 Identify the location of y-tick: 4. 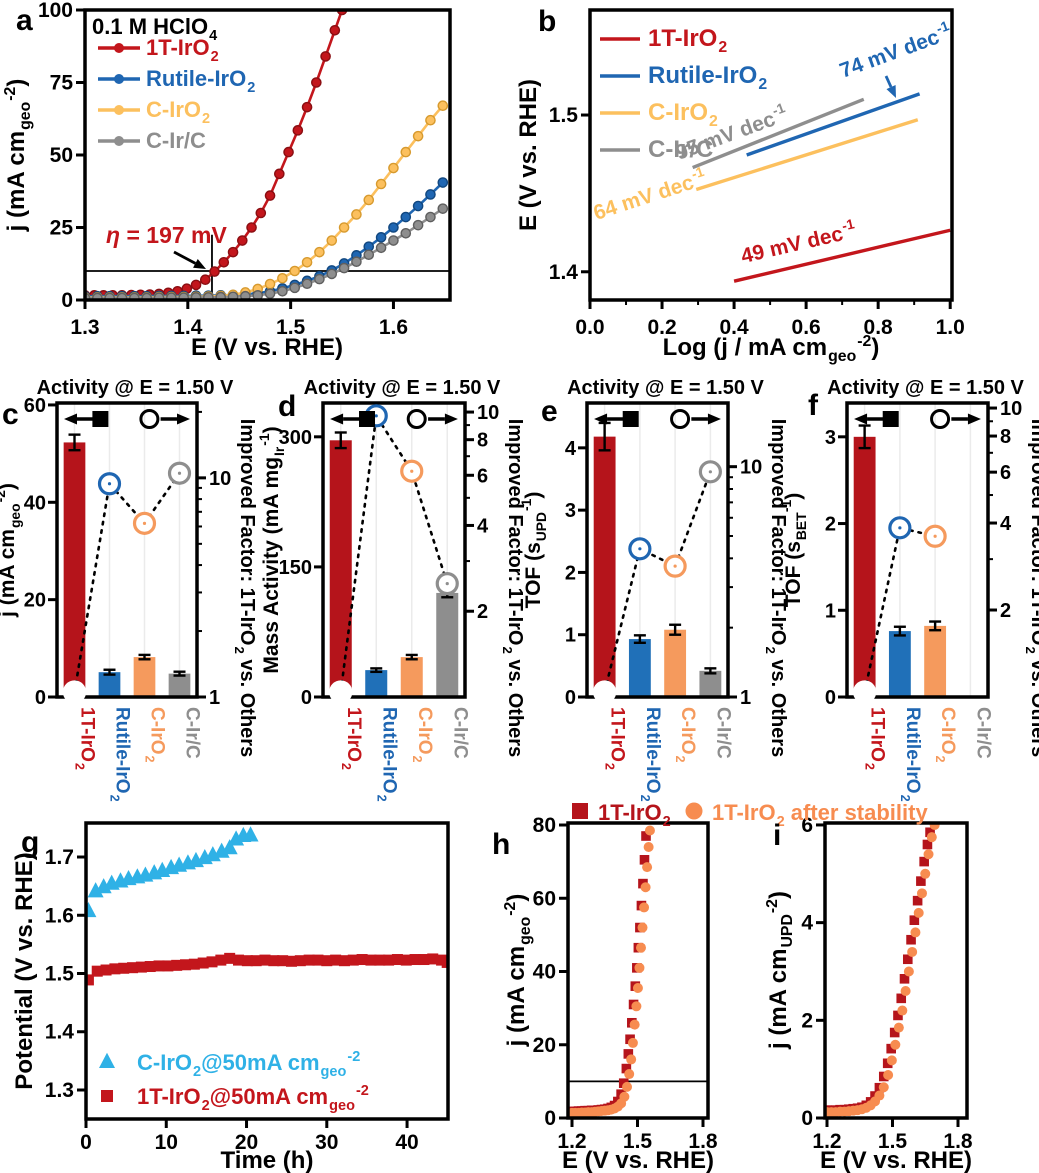
(807, 923).